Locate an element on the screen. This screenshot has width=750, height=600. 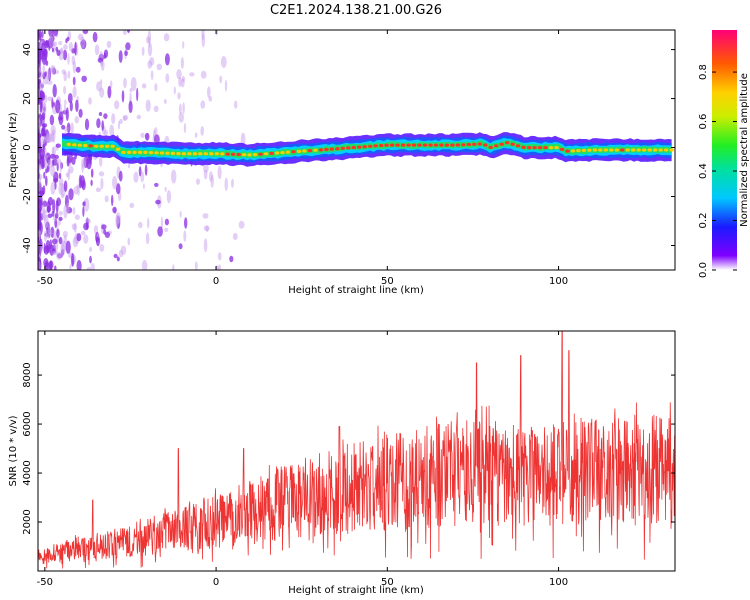
colorbar-tick-label: 0.8 is located at coordinates (703, 72).